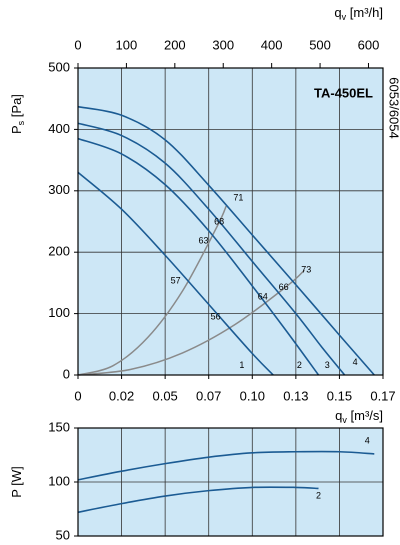 This screenshot has height=545, width=400. Describe the element at coordinates (306, 269) in the screenshot. I see `efficiency-label: 73` at that location.